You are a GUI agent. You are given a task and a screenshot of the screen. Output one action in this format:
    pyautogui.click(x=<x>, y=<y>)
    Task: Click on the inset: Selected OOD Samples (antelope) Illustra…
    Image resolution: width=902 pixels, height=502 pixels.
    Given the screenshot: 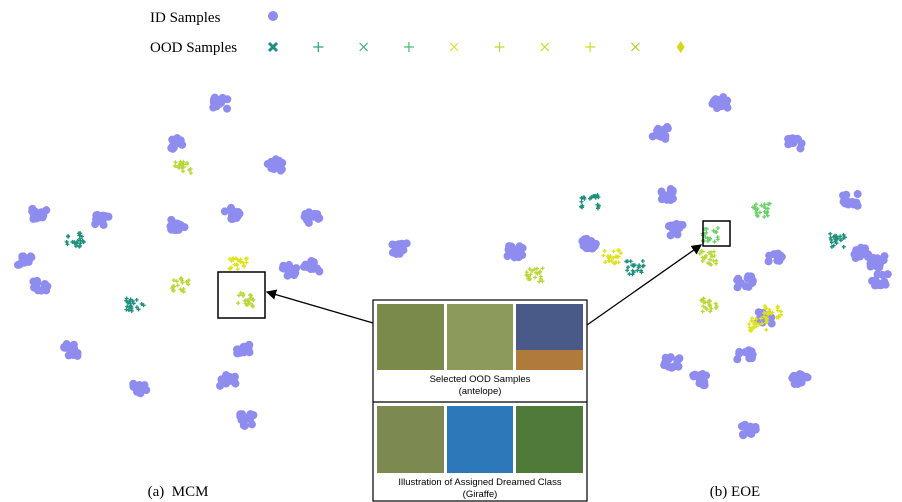 What is the action you would take?
    pyautogui.click(x=480, y=400)
    